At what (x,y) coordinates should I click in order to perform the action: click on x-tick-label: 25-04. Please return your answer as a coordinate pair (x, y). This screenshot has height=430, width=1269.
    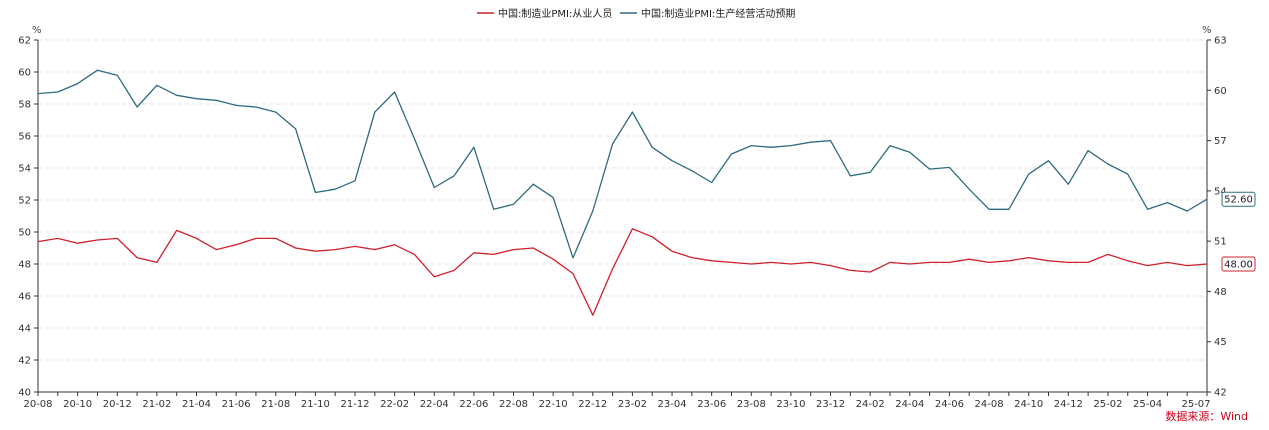
    Looking at the image, I should click on (1147, 404).